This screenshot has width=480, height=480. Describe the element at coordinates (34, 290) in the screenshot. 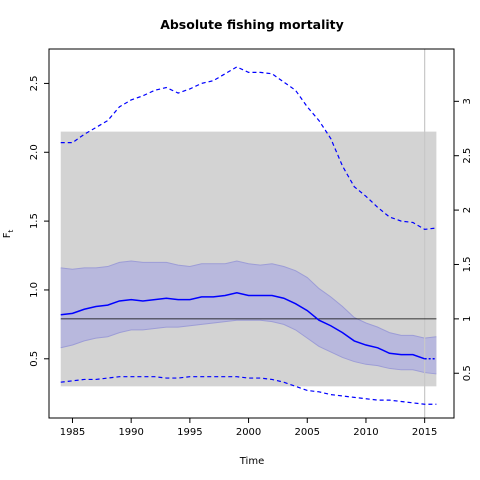

I see `y-tick-label: 1.0` at that location.